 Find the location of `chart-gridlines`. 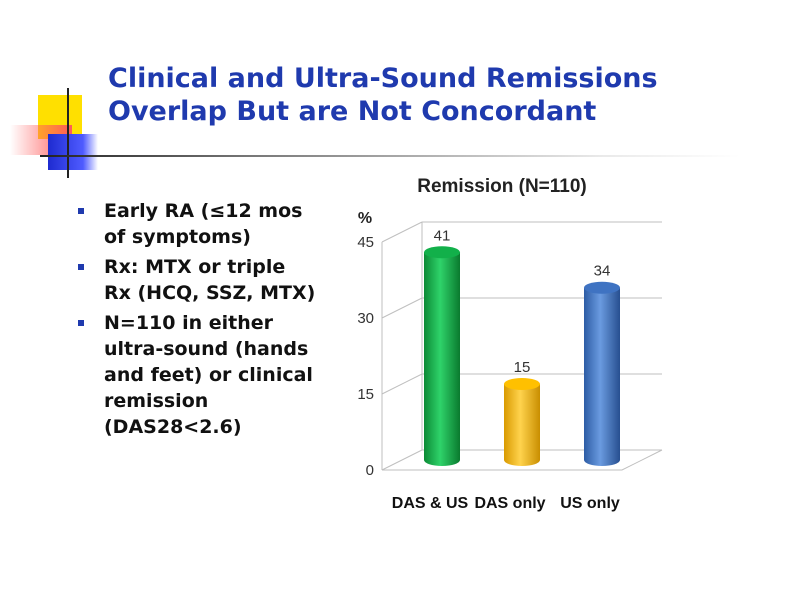

chart-gridlines is located at coordinates (521, 346).